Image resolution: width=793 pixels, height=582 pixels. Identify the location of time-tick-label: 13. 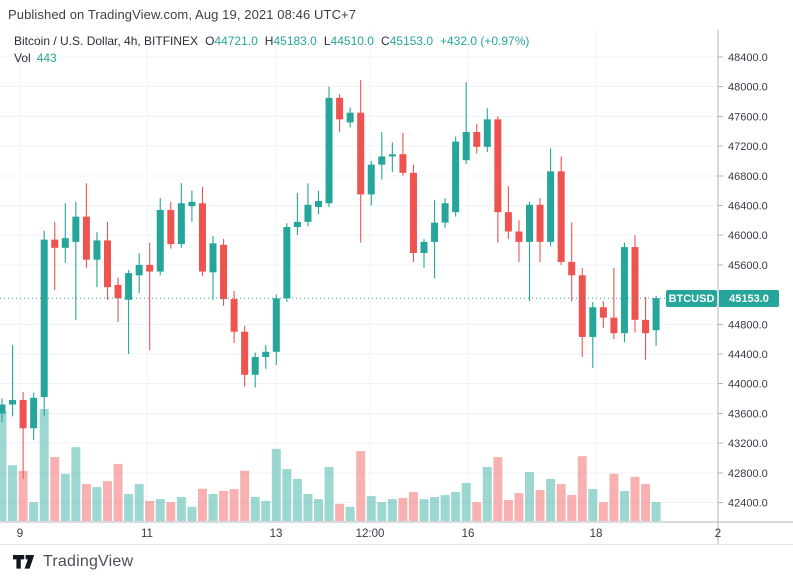
(276, 534).